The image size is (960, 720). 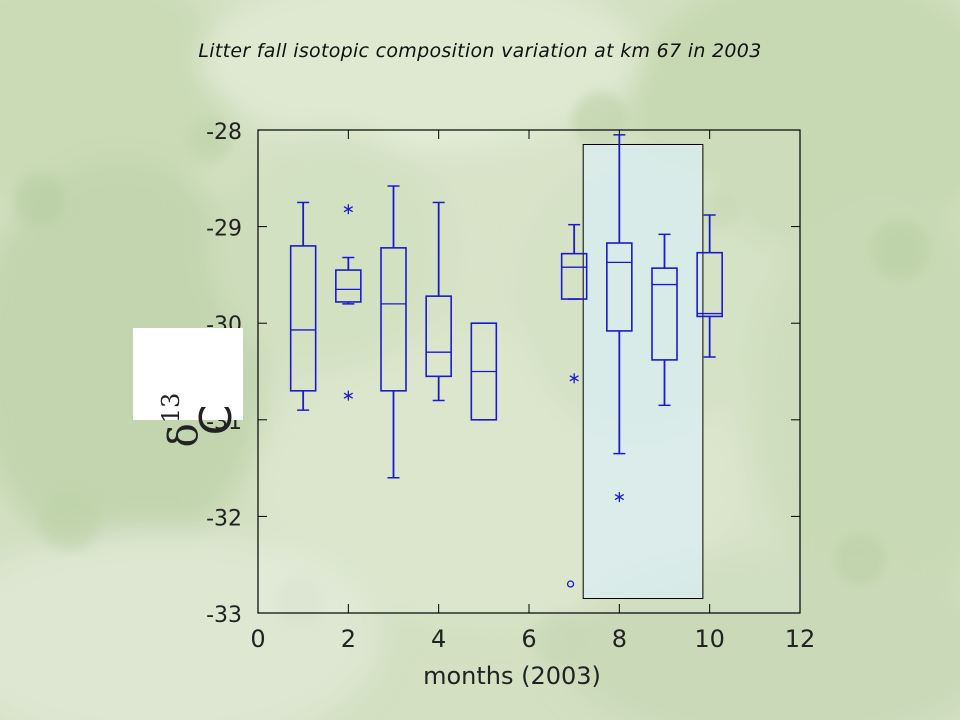 I want to click on x-tick-label: 12, so click(x=800, y=639).